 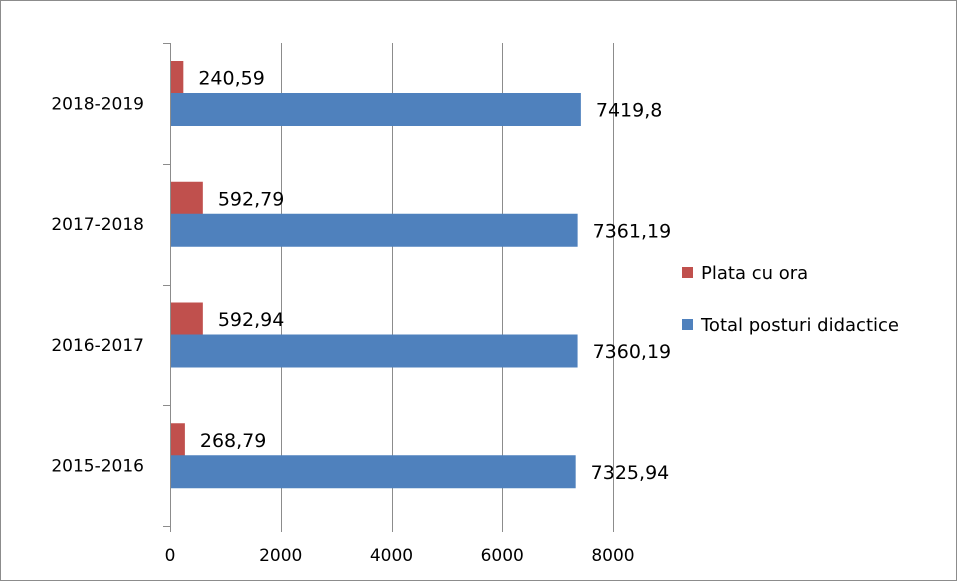 I want to click on legend-label-0: Plata cu ora, so click(x=754, y=273).